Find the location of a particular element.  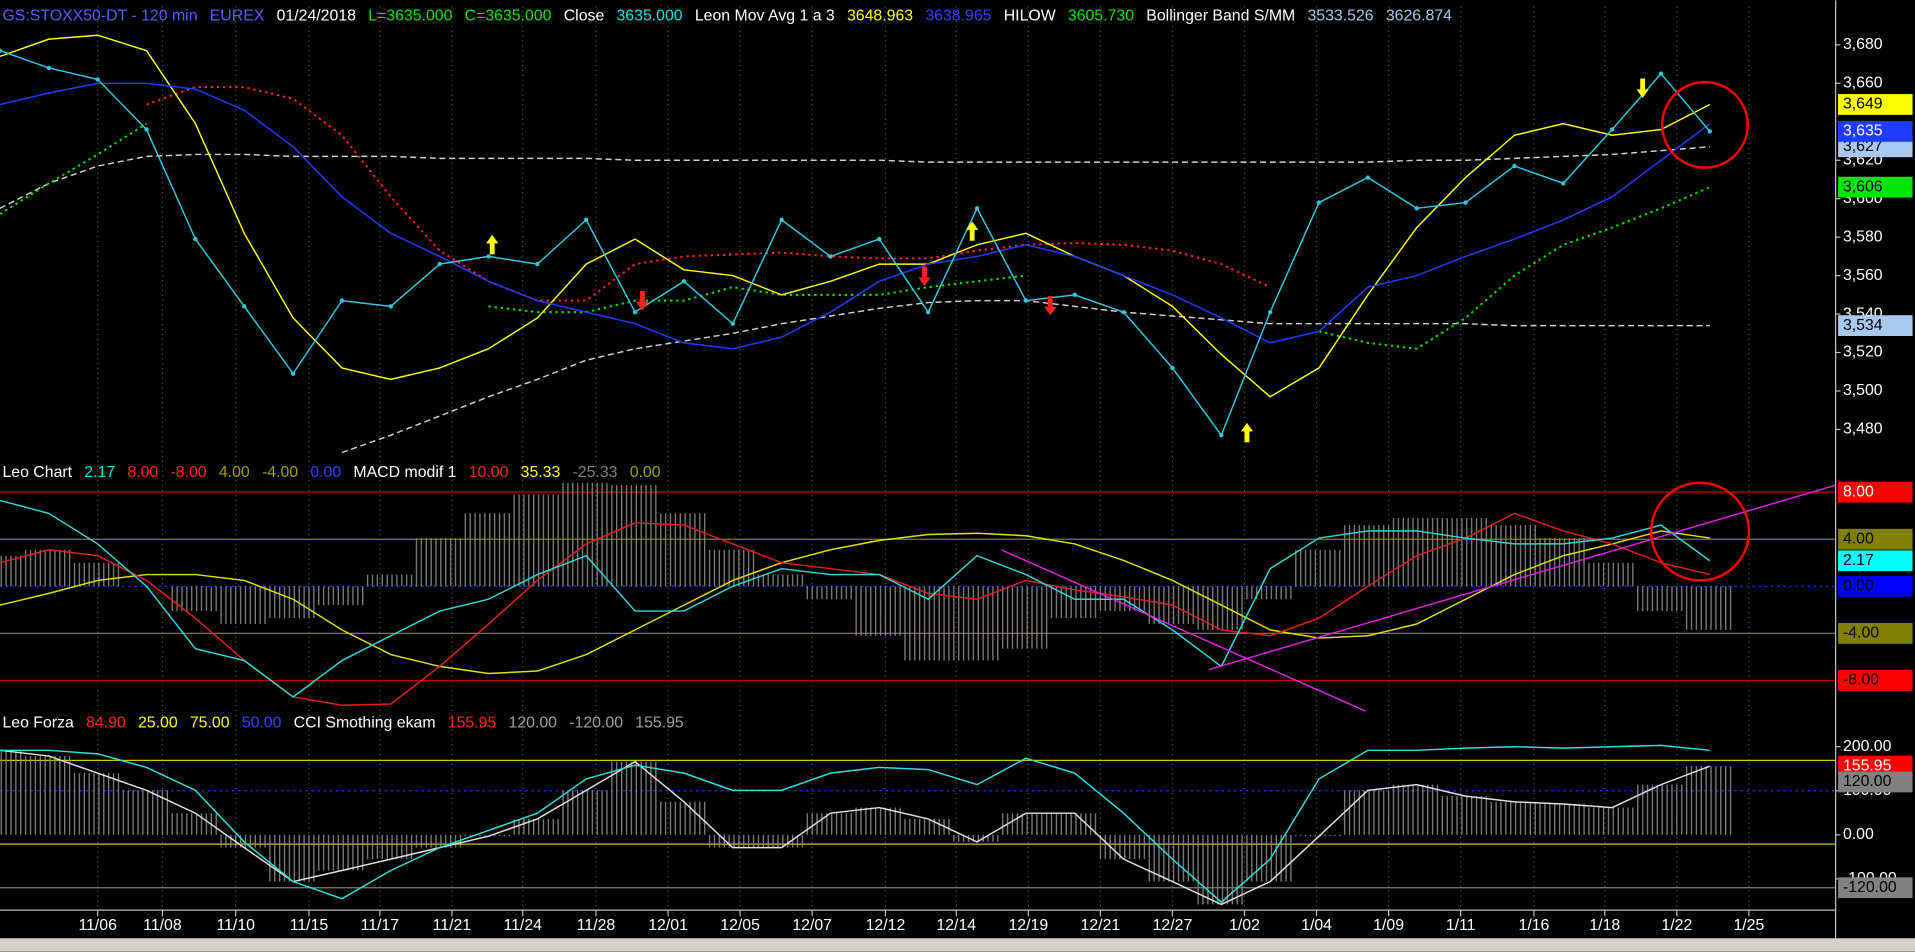

legend-item: Leo Chart is located at coordinates (37, 472).